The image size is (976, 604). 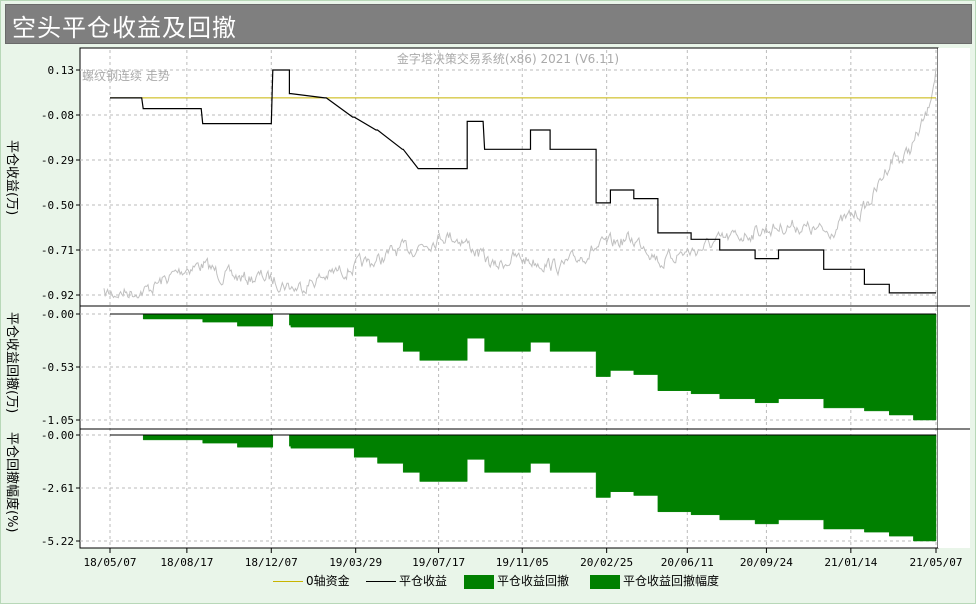 I want to click on plot-right-margin, so click(x=954, y=298).